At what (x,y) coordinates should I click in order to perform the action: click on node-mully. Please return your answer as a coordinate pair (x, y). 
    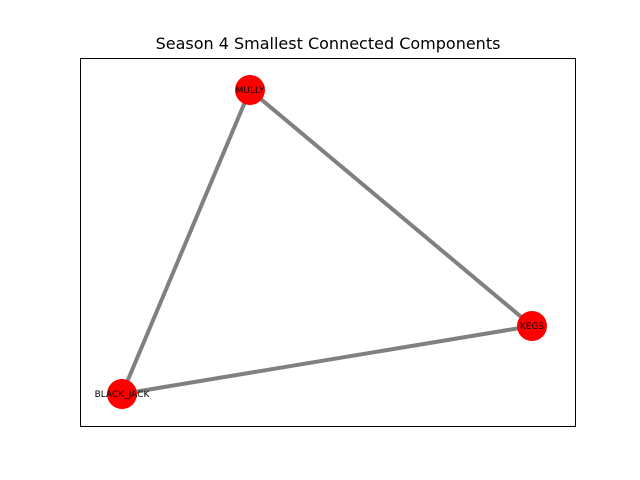
    Looking at the image, I should click on (250, 90).